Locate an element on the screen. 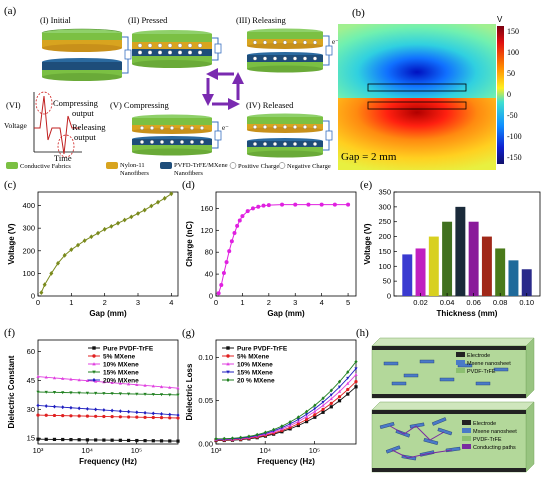 This screenshot has width=552, height=480. colorbar-tick: 150 is located at coordinates (513, 31).